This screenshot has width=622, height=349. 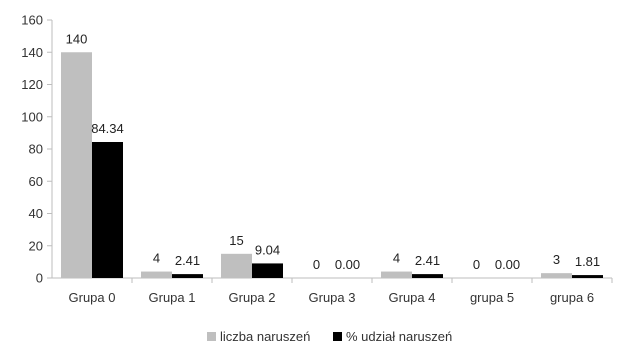 I want to click on data-label-udzial: 9.04, so click(x=267, y=249).